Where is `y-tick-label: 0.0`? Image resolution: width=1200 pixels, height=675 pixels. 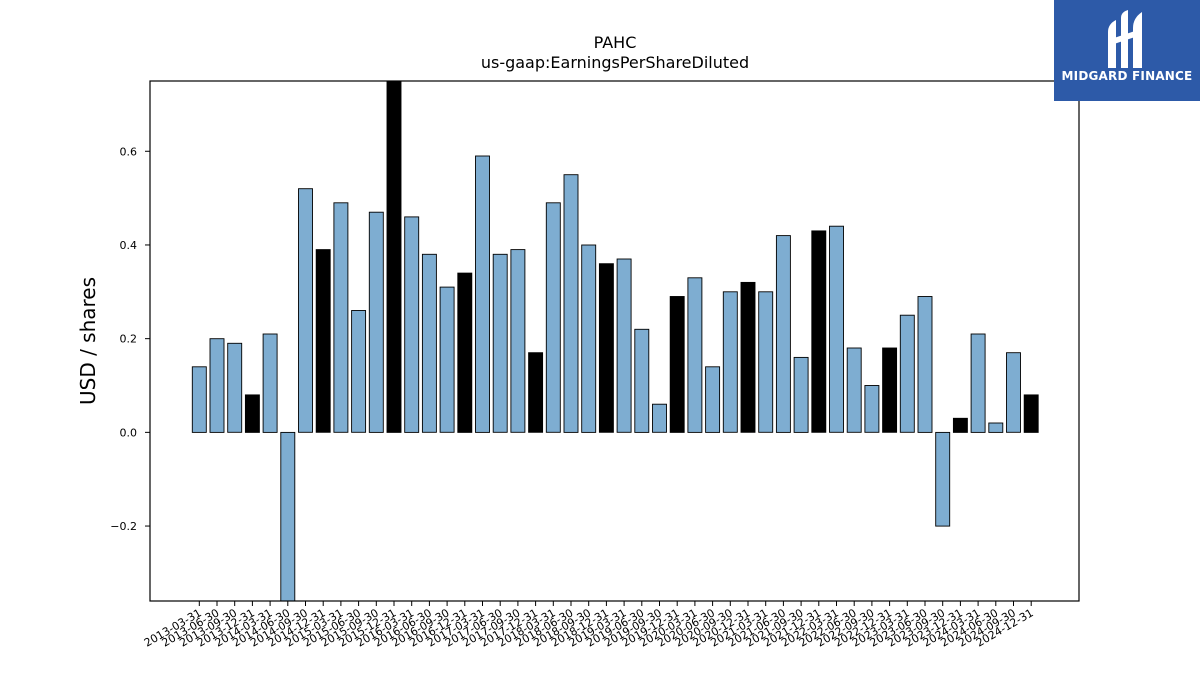
y-tick-label: 0.0 is located at coordinates (129, 432).